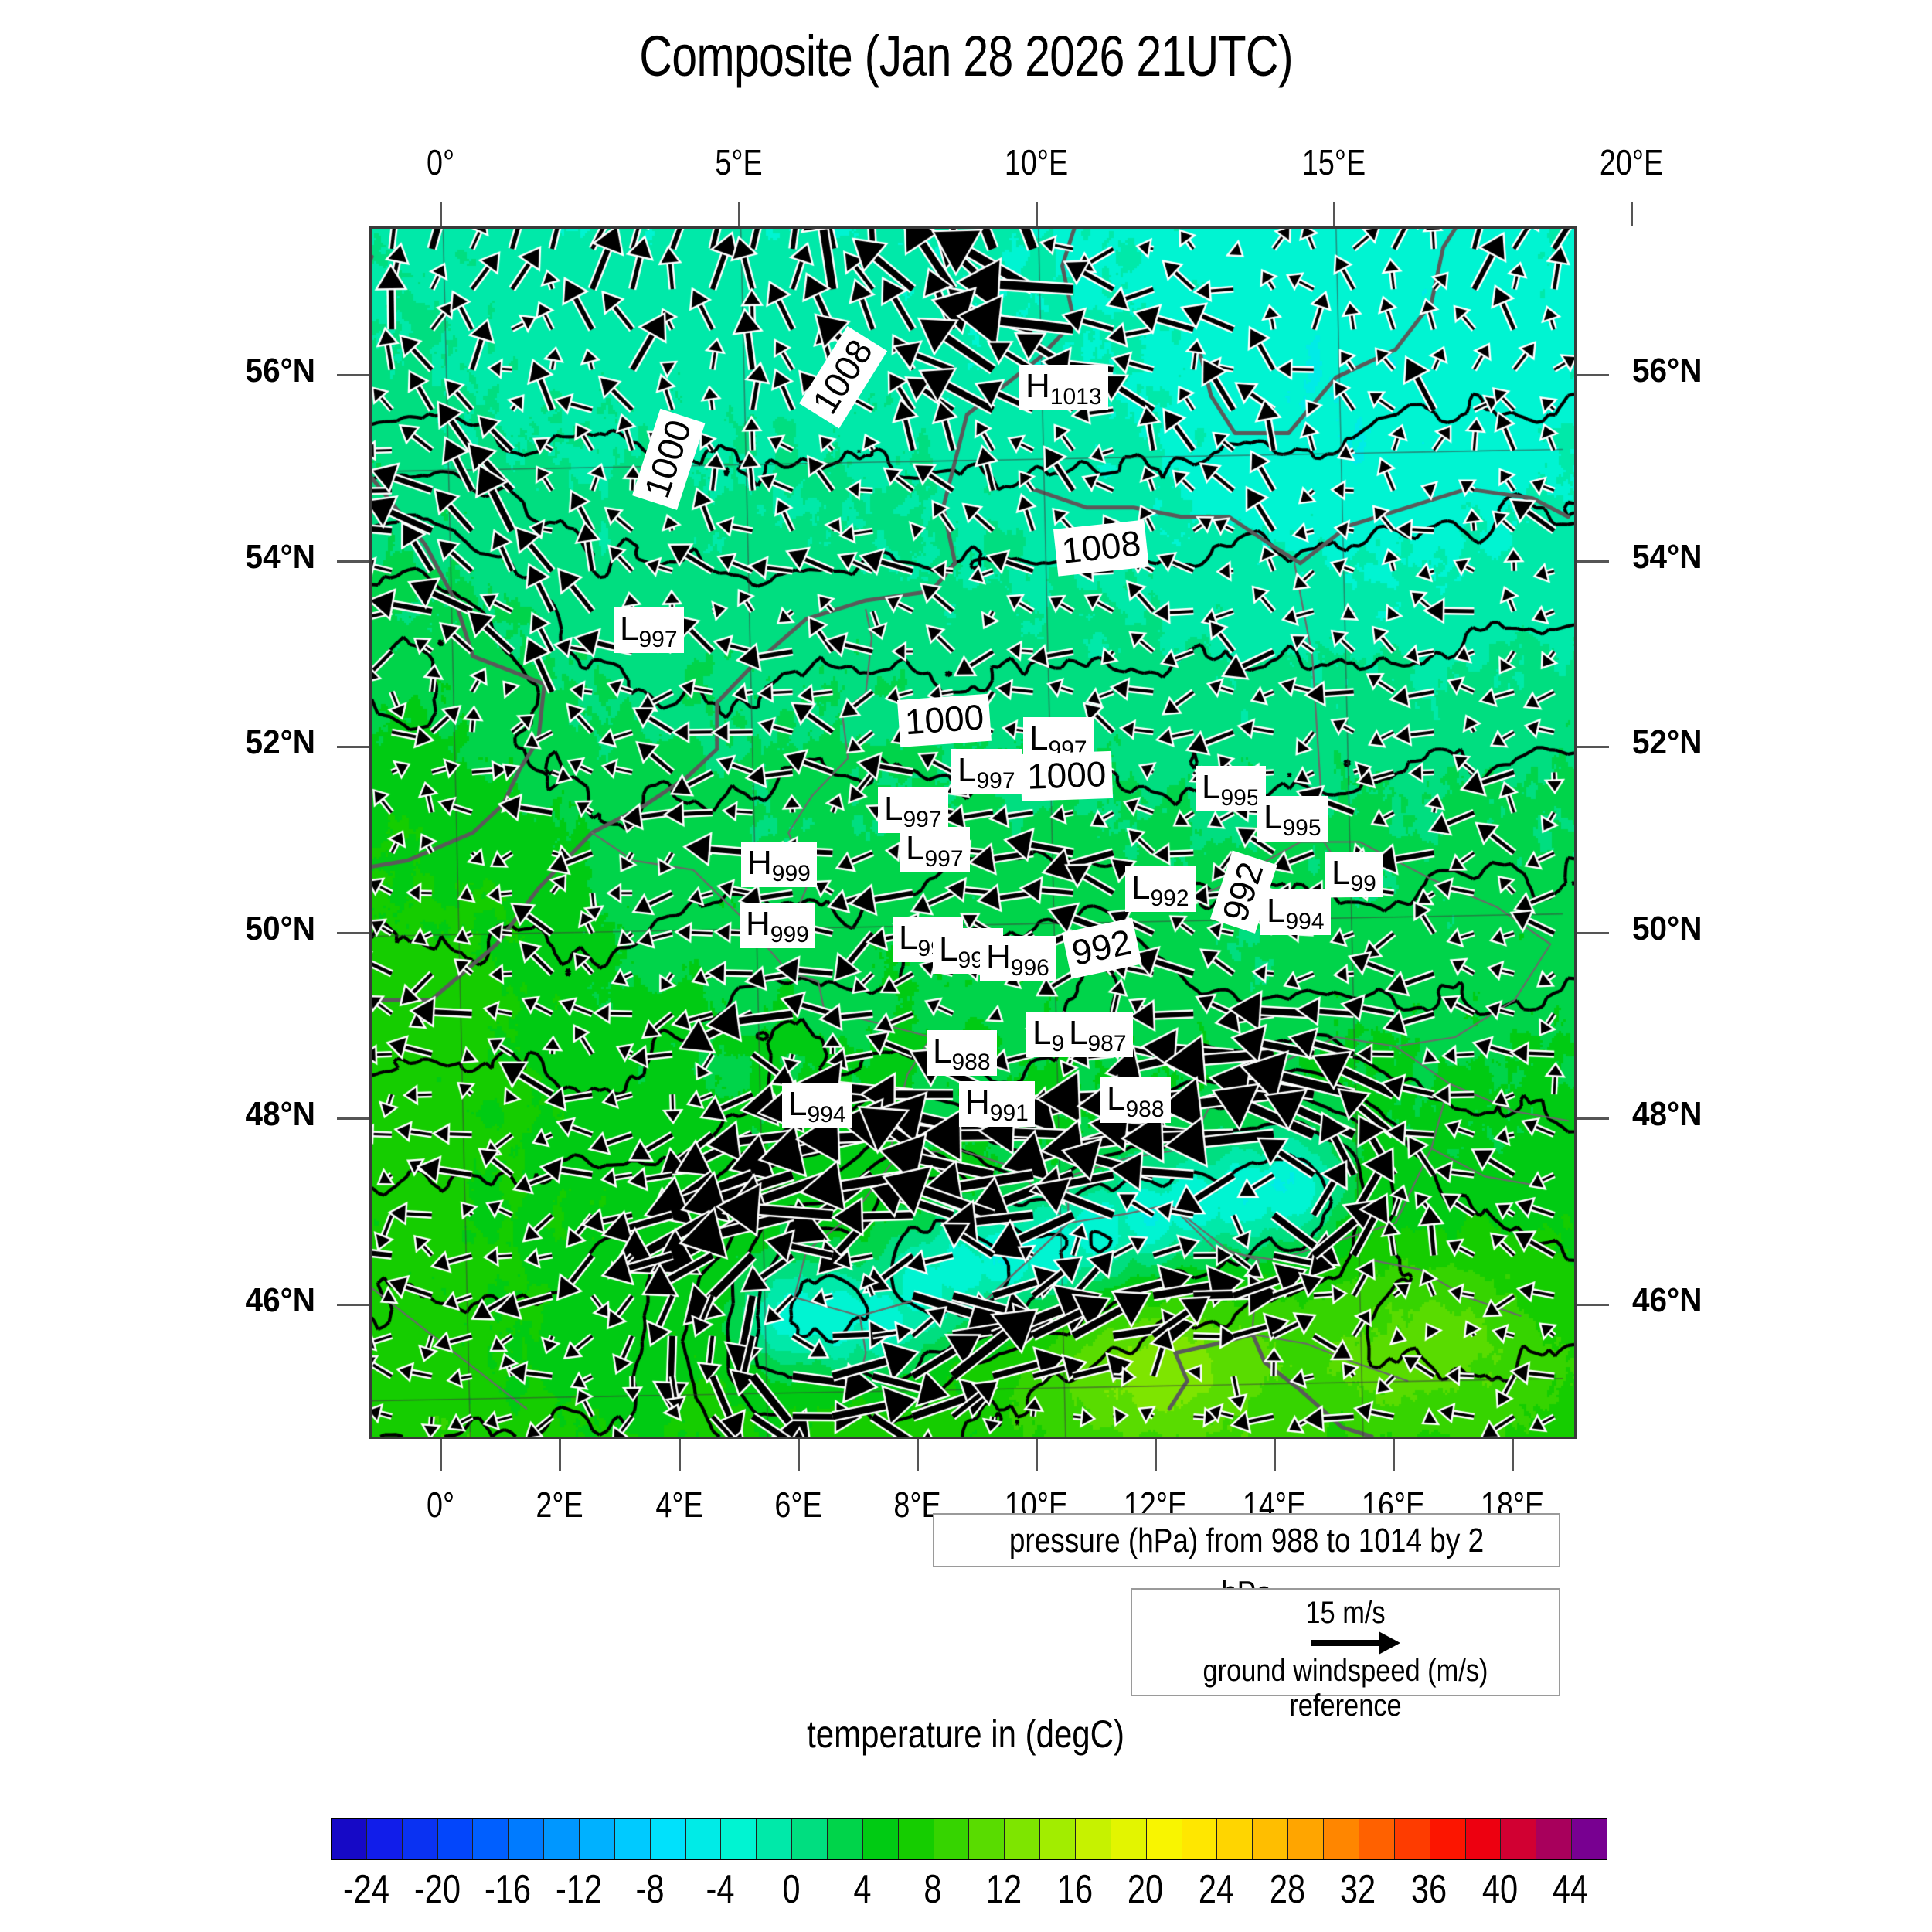 Image resolution: width=1932 pixels, height=1932 pixels. Describe the element at coordinates (509, 1889) in the screenshot. I see `colorbar-tick-label: -16` at that location.